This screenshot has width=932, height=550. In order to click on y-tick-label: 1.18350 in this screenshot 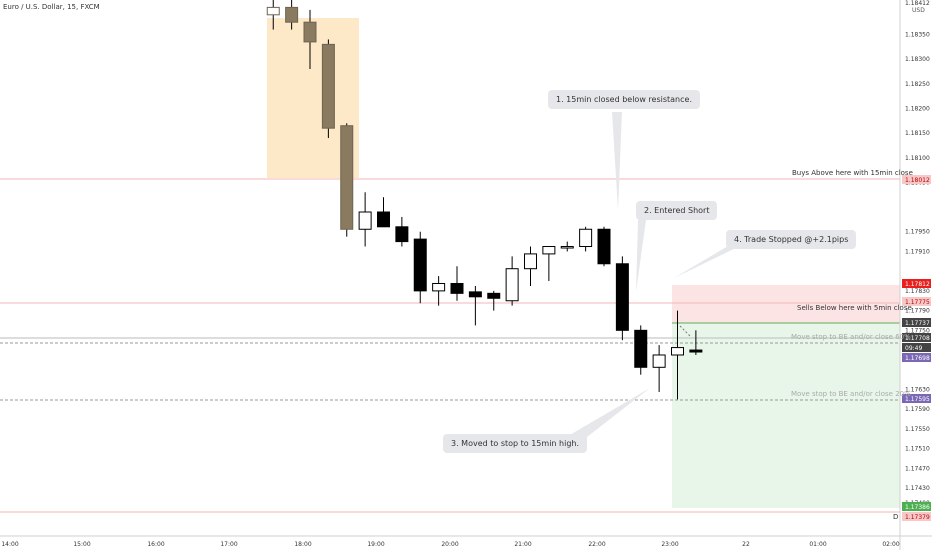, I will do `click(917, 35)`.